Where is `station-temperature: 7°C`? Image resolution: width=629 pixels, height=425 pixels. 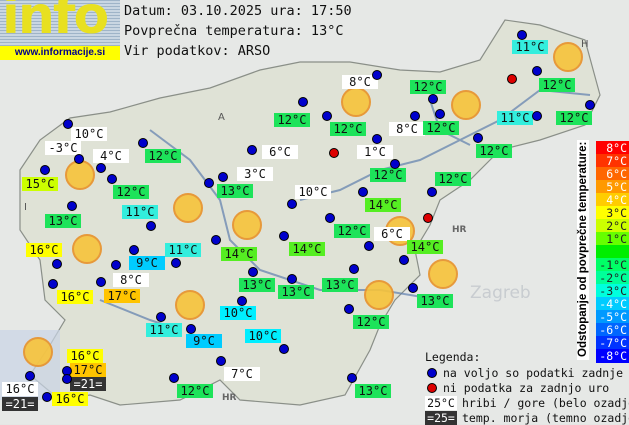 station-temperature: 7°C is located at coordinates (242, 374).